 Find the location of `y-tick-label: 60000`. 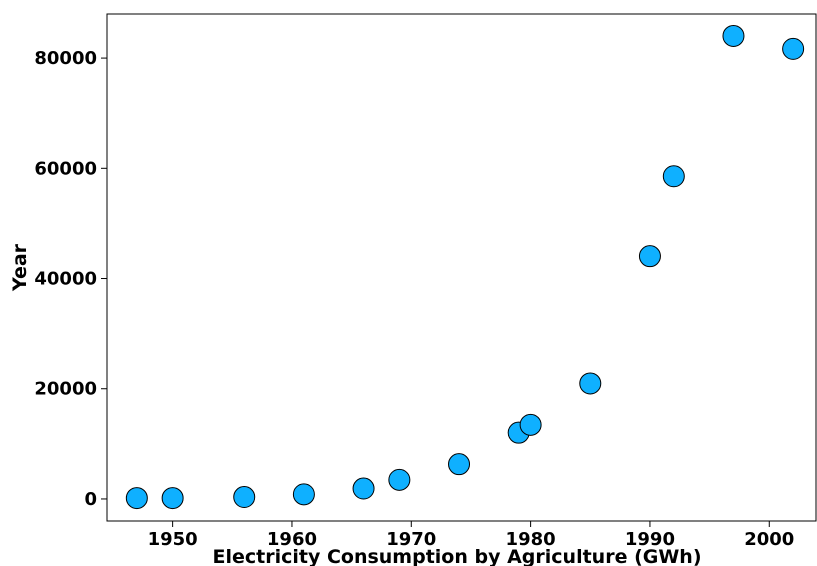

y-tick-label: 60000 is located at coordinates (65, 168).